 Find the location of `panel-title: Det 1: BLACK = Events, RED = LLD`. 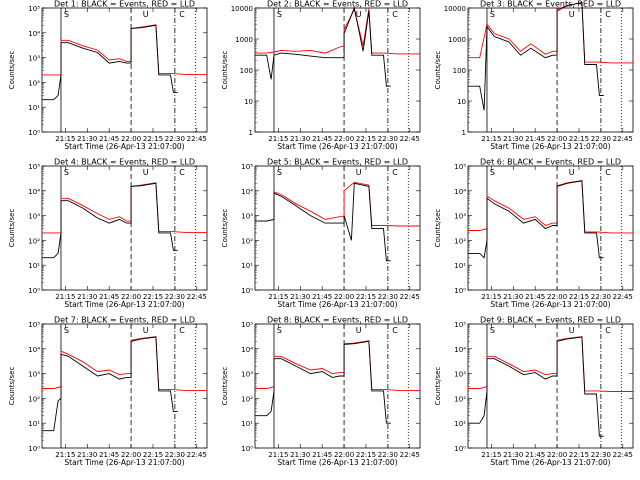

panel-title: Det 1: BLACK = Events, RED = LLD is located at coordinates (124, 4).